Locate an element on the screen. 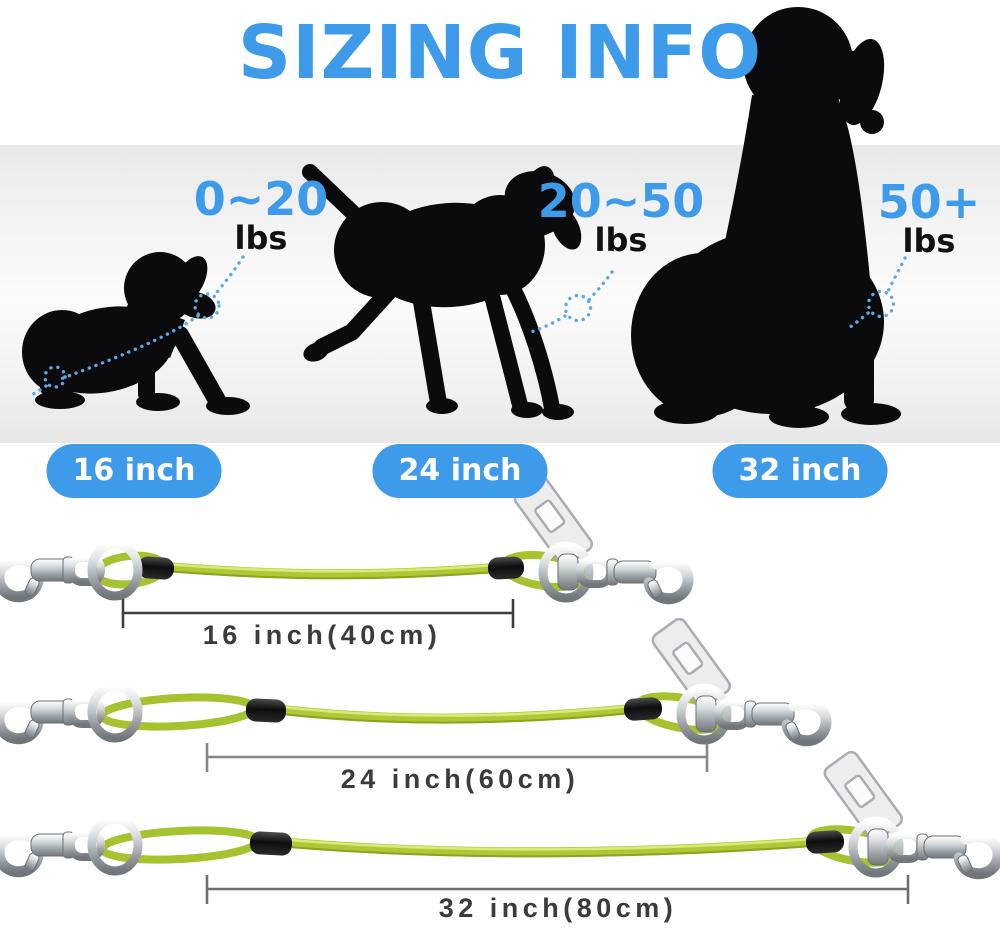  cable-length-label-16-inch: 16 inch(40cm) is located at coordinates (322, 635).